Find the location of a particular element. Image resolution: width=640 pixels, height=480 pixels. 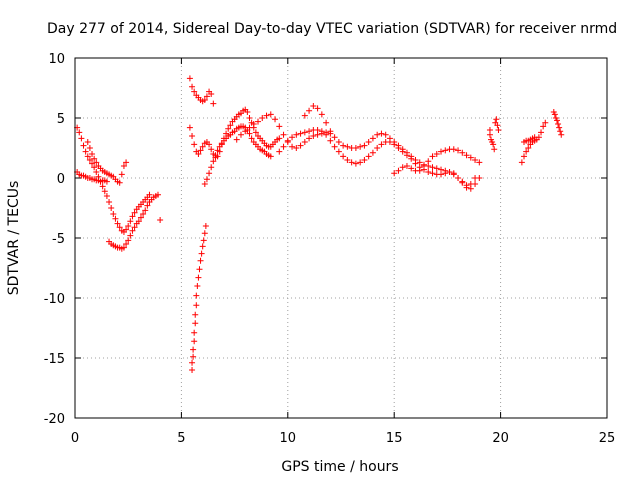

x-tick-label: 25 is located at coordinates (607, 438).